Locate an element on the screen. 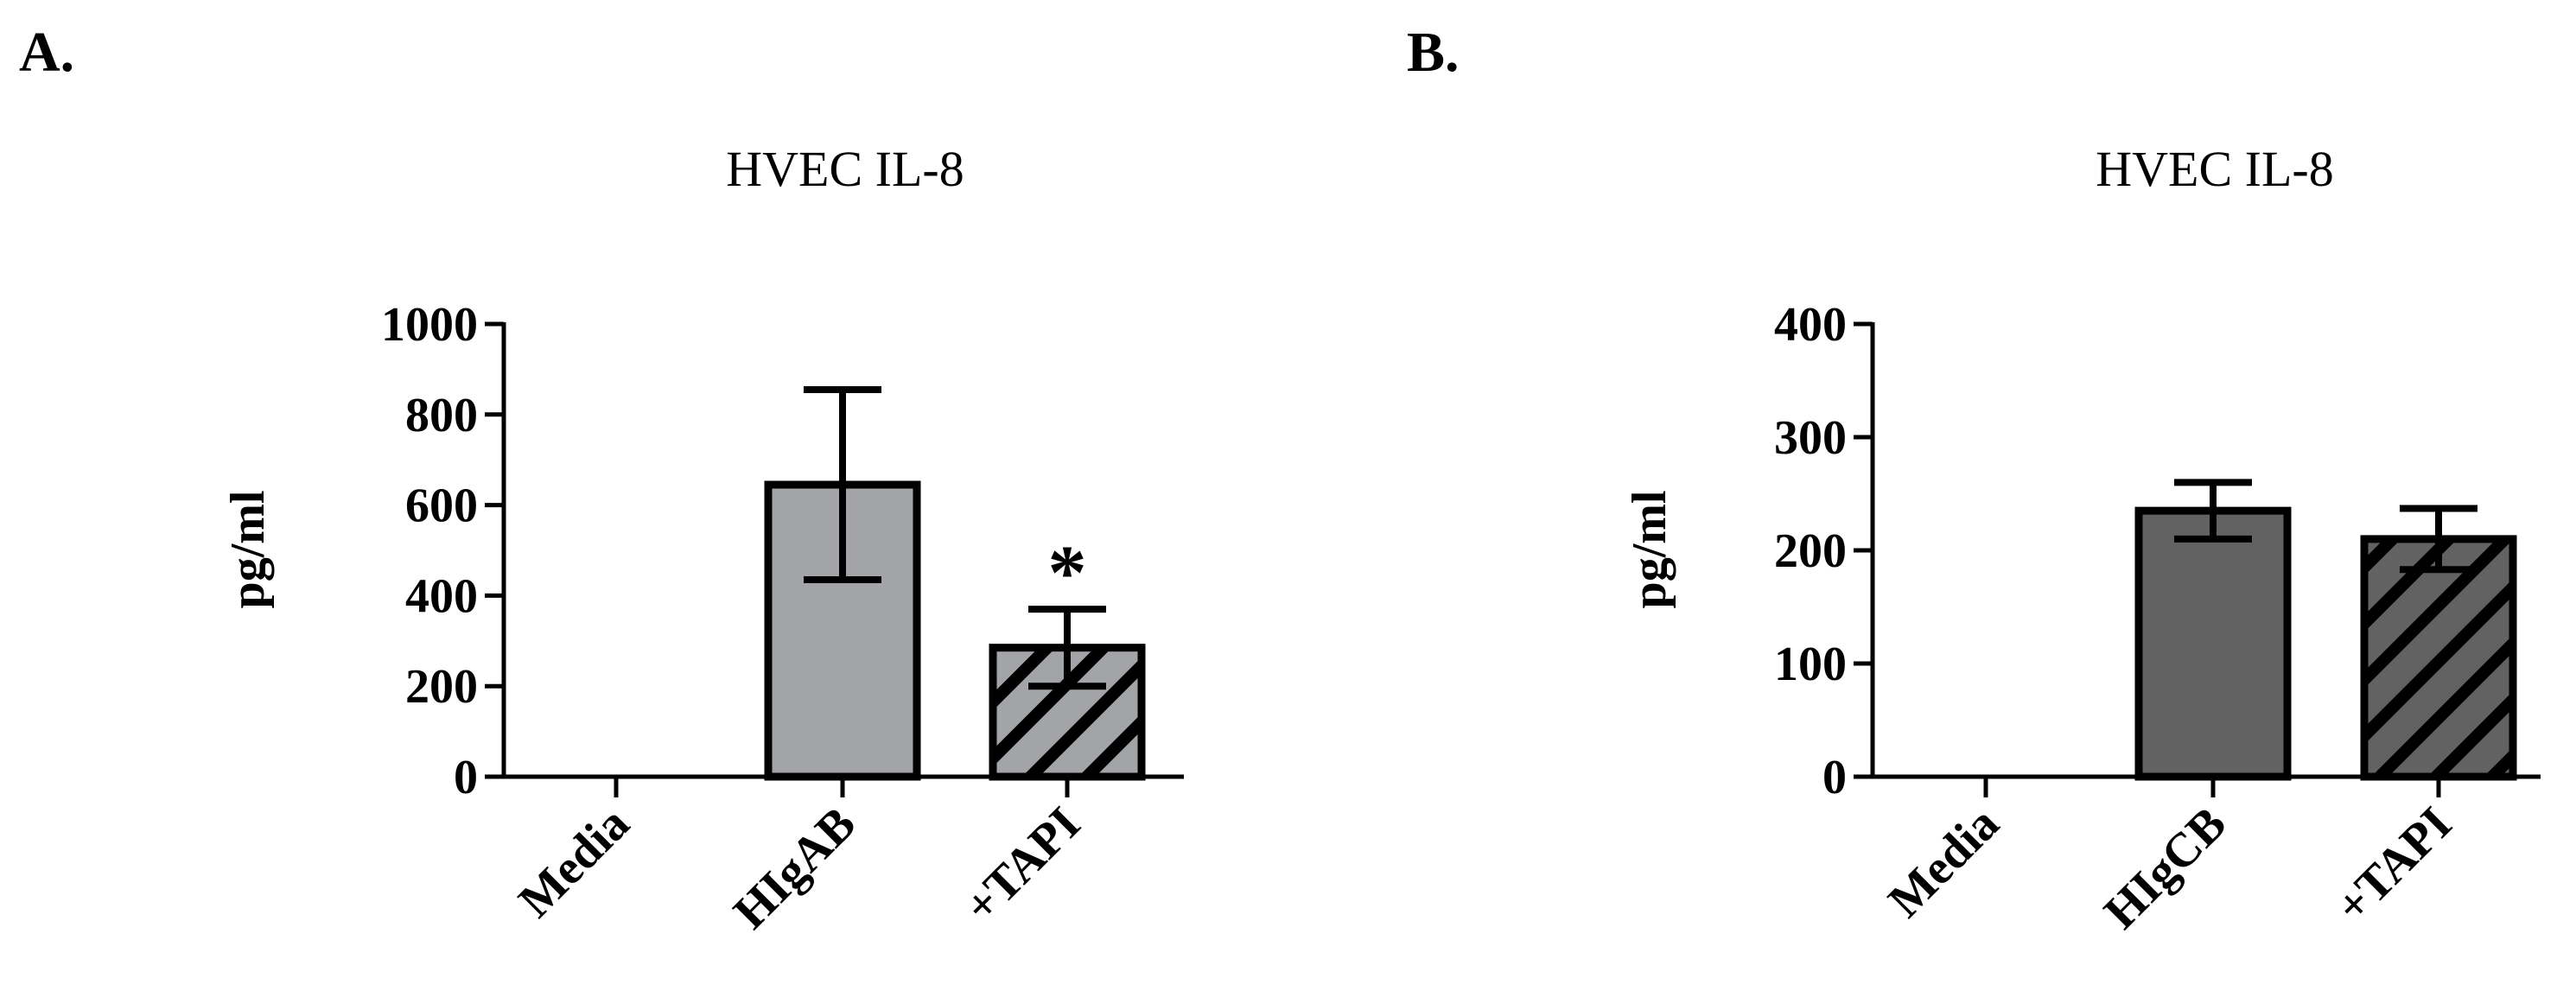 The height and width of the screenshot is (997, 2576). panel-label: B. is located at coordinates (1434, 52).